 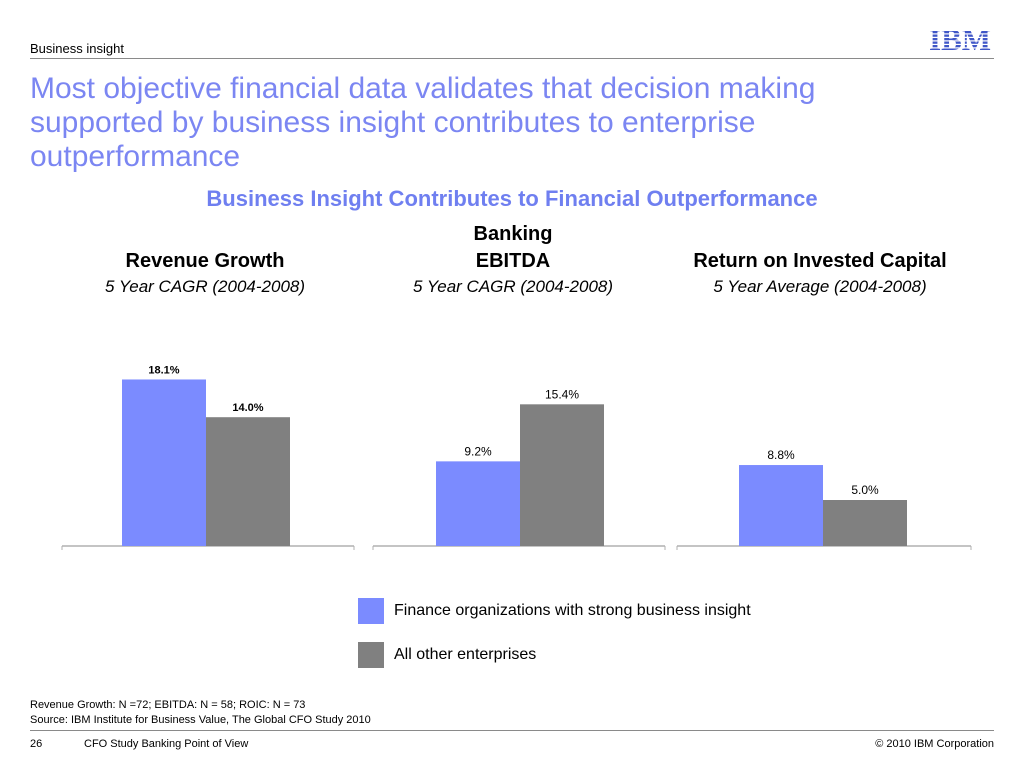 I want to click on chart-panel-3: 8.8% 5.0%, so click(x=824, y=499).